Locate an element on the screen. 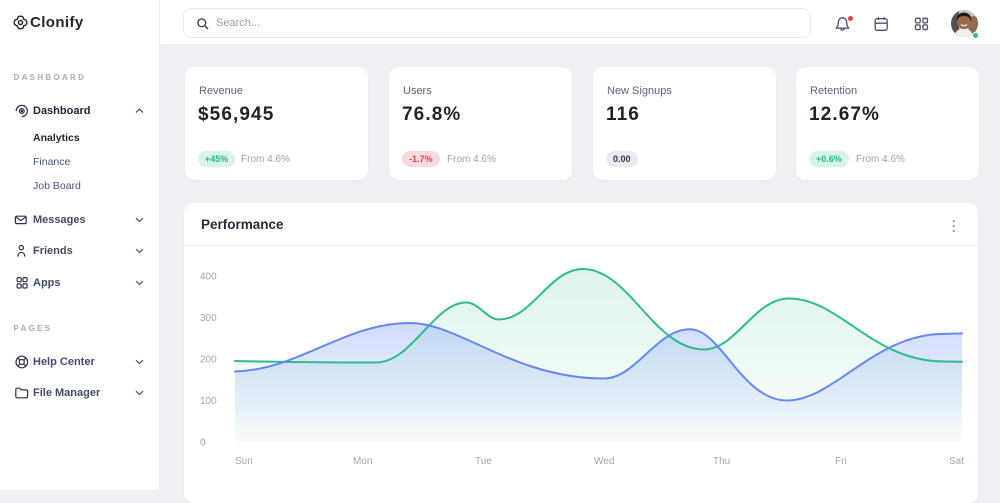 The width and height of the screenshot is (1000, 503). svg-text: Sun is located at coordinates (244, 461).